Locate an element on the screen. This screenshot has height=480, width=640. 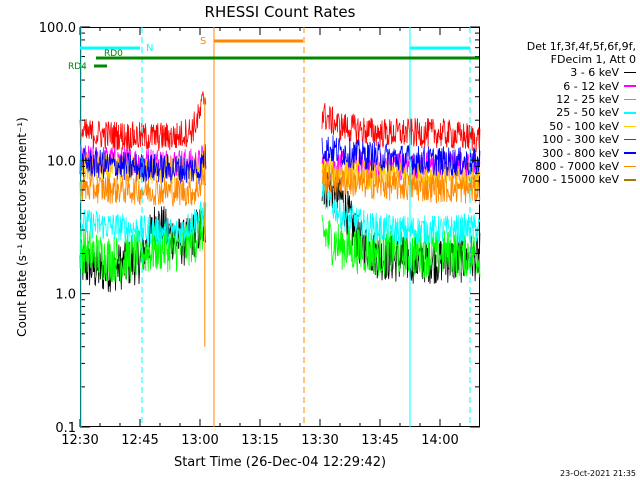
legend-label-4: 50 - 100 keV is located at coordinates (584, 126).